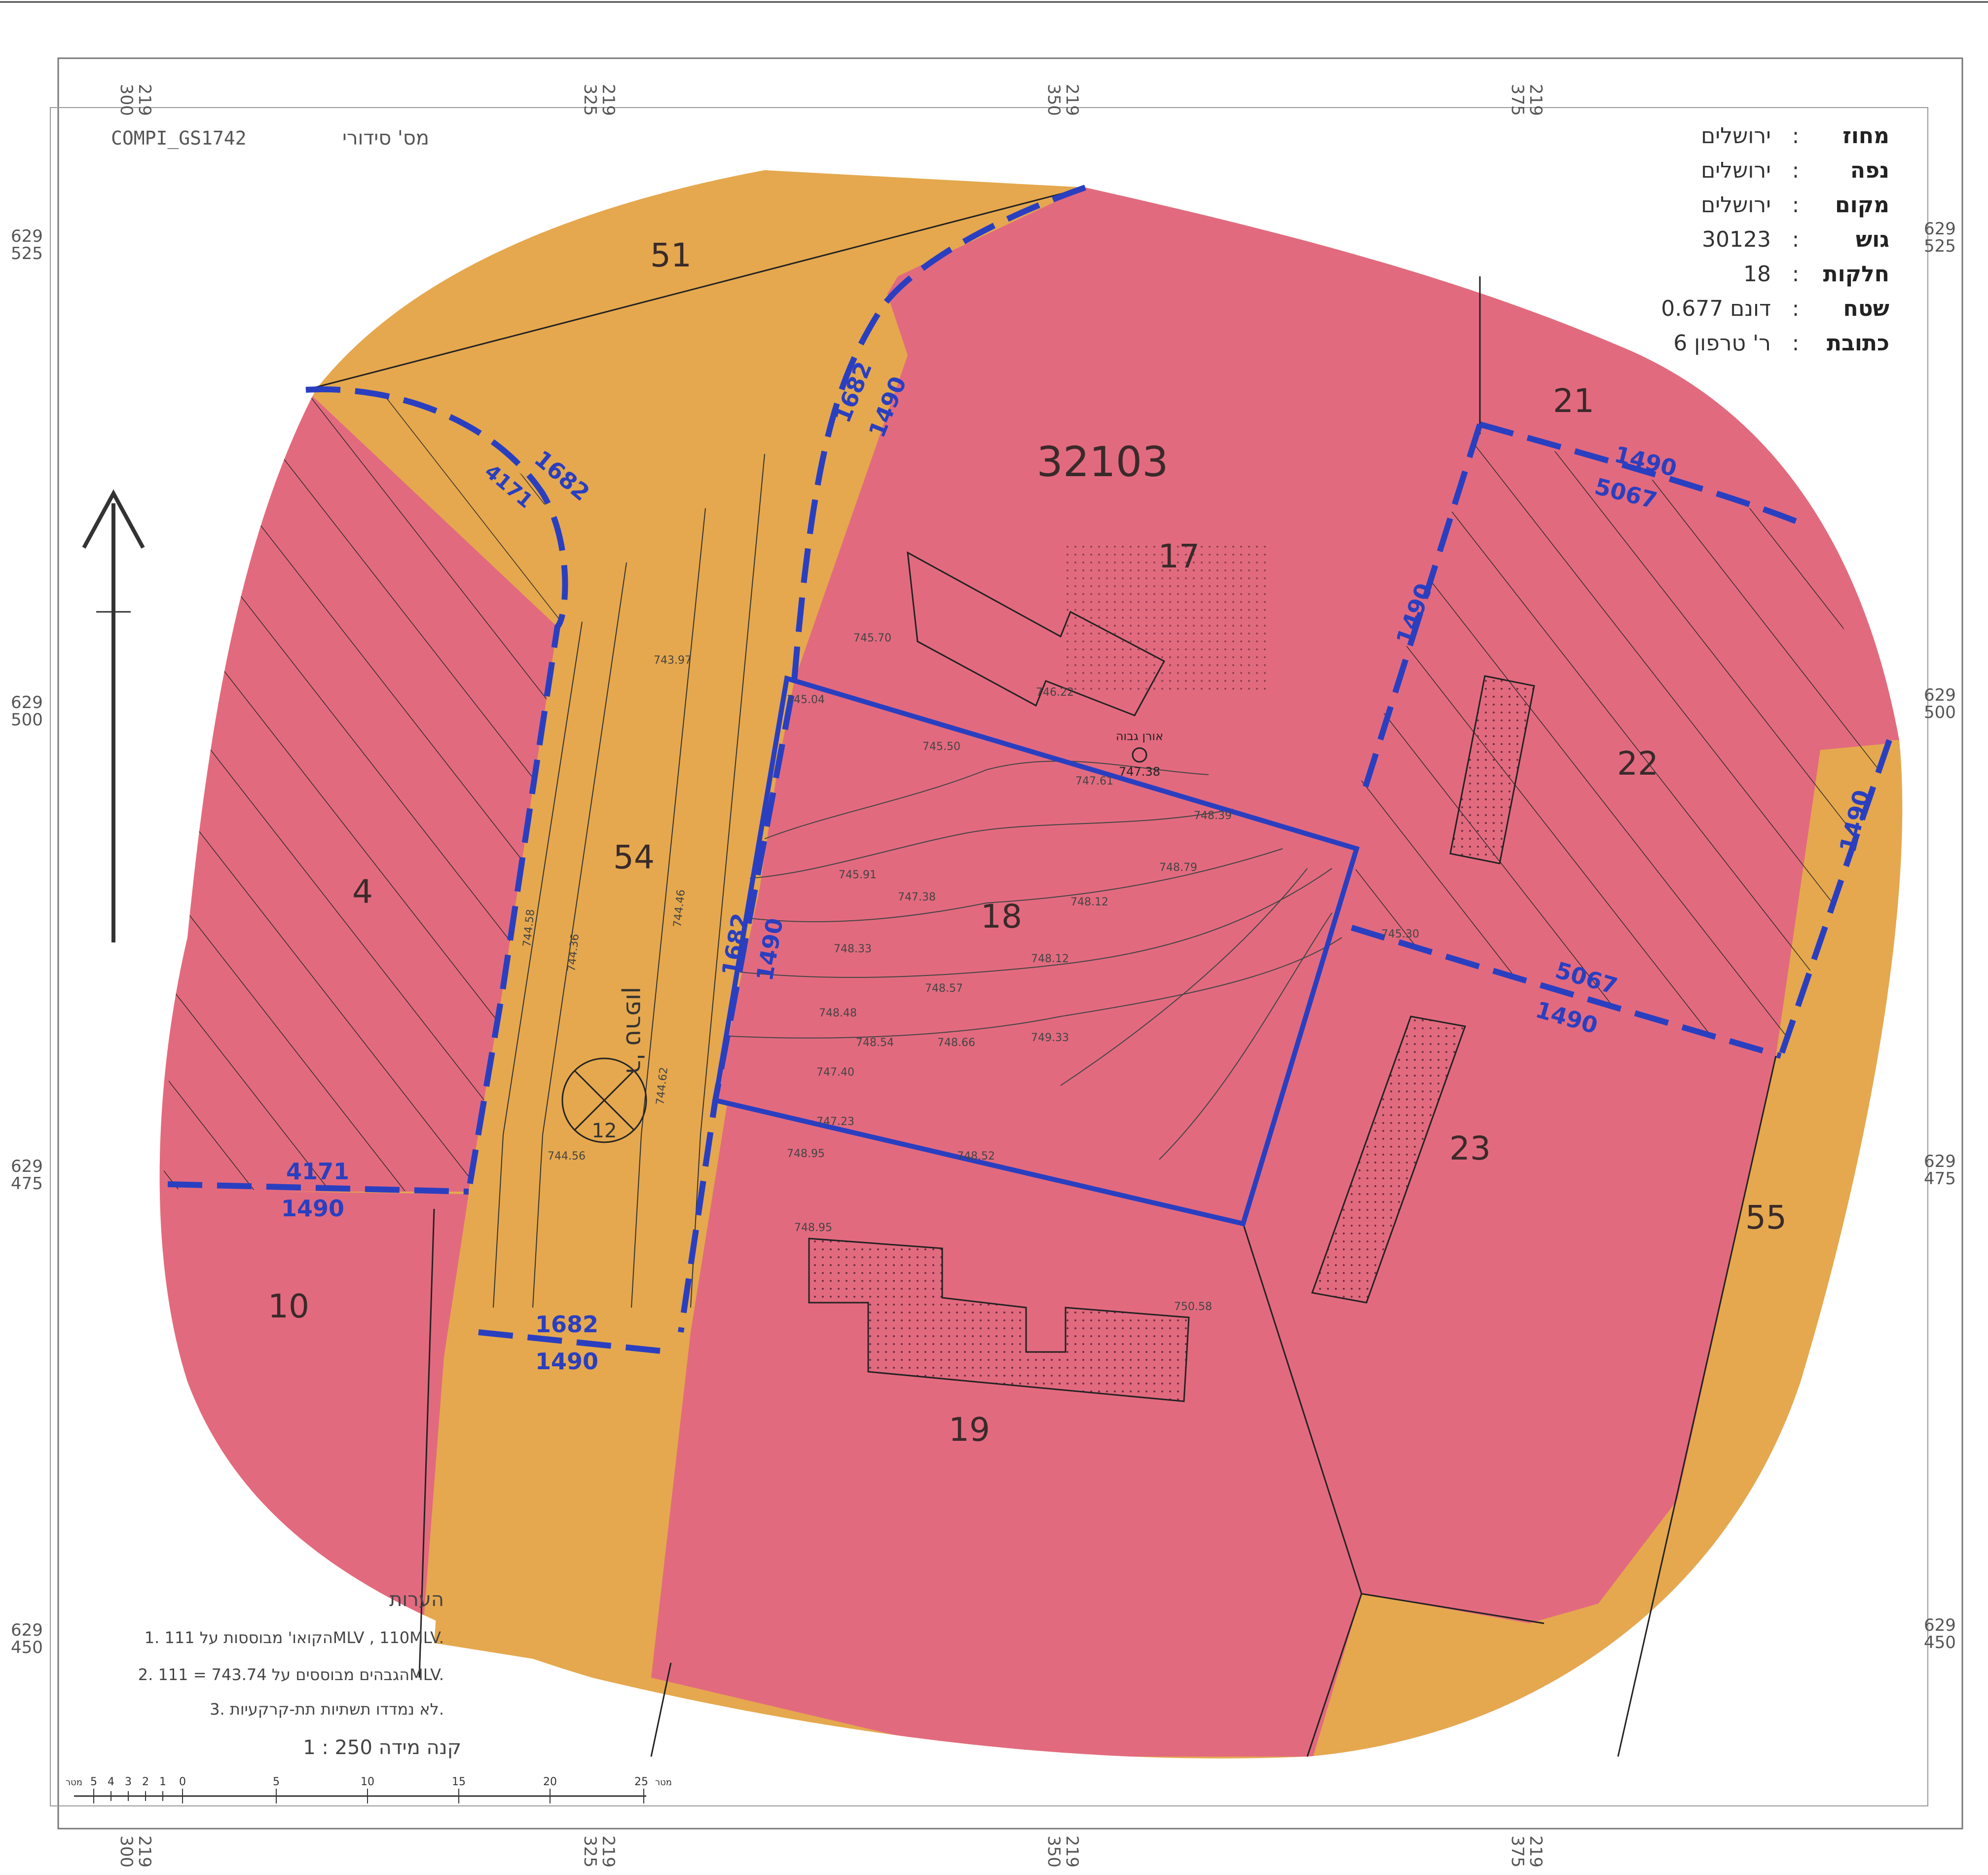 The width and height of the screenshot is (1988, 1875). Describe the element at coordinates (835, 1073) in the screenshot. I see `elevation-label: 747.40` at that location.